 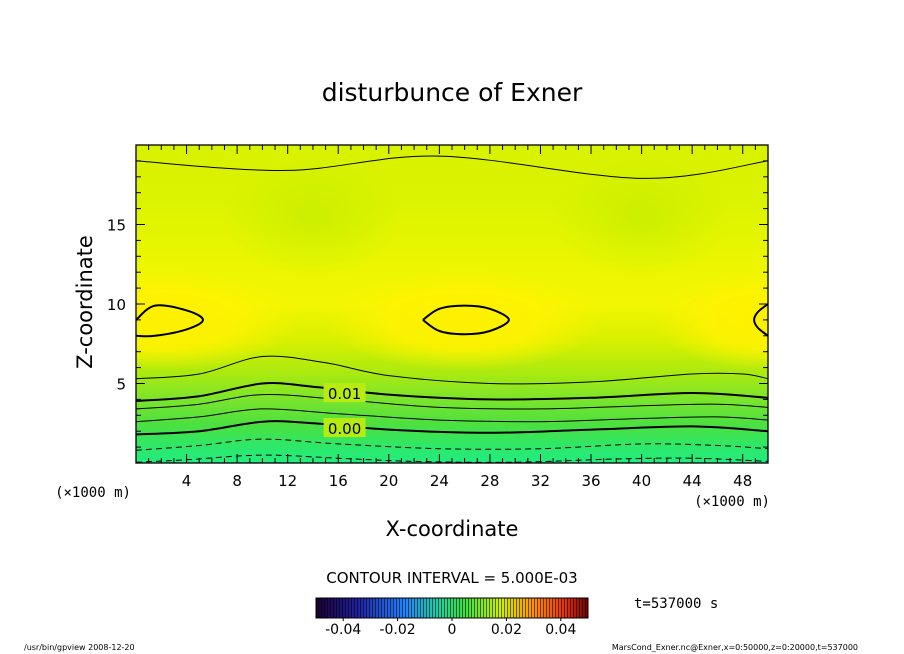 What do you see at coordinates (388, 481) in the screenshot?
I see `x-tick-label: 20` at bounding box center [388, 481].